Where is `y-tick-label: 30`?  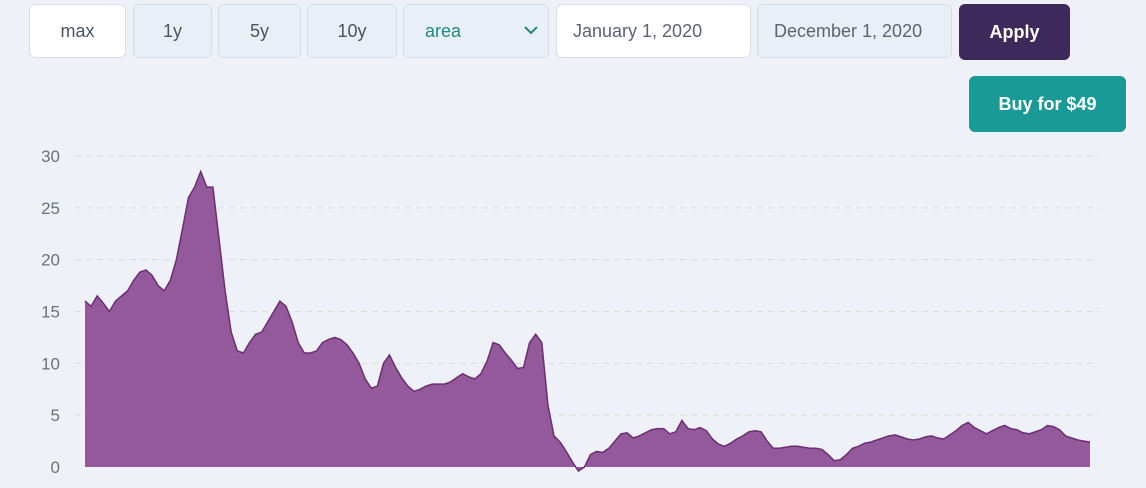
y-tick-label: 30 is located at coordinates (50, 156).